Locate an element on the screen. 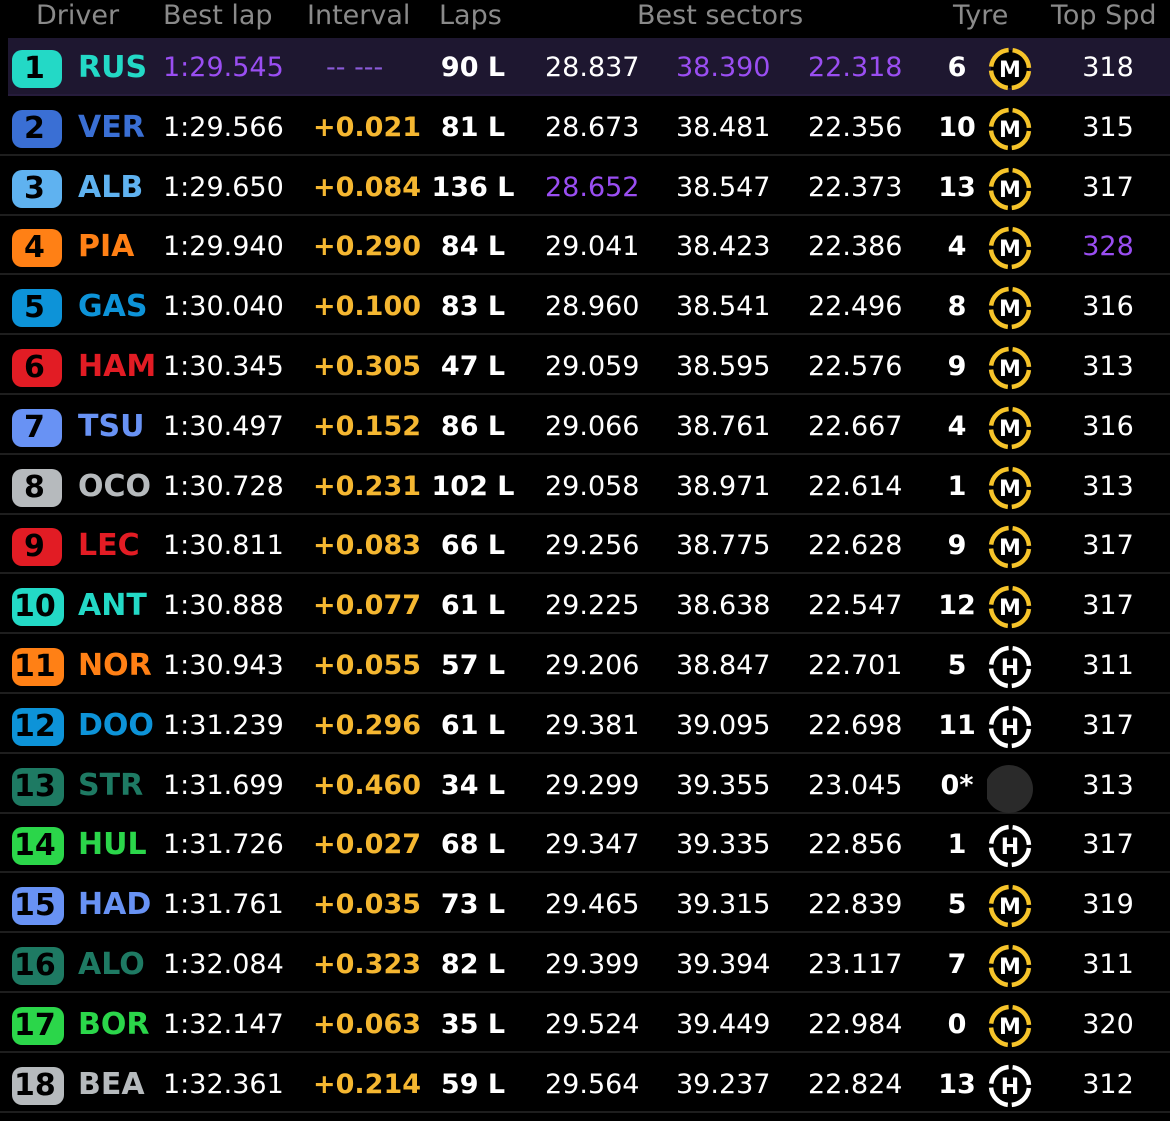 This screenshot has width=1170, height=1121. sector-2: 39.237 is located at coordinates (723, 1084).